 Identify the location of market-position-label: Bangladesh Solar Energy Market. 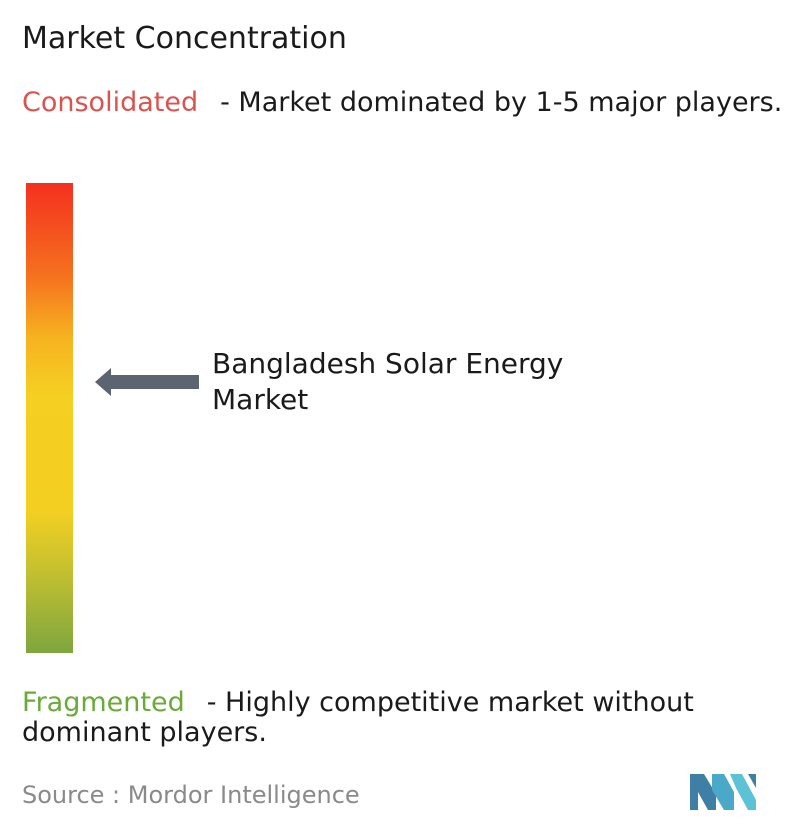
(388, 381).